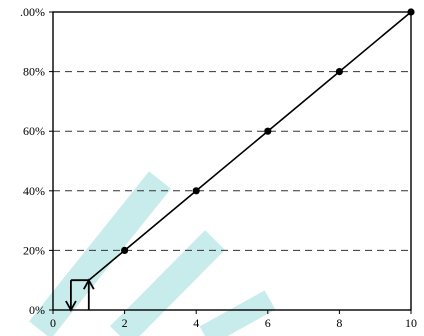 Image resolution: width=424 pixels, height=336 pixels. I want to click on y-axis-ticks: 0% 20% 40% 60% 80% .00%, so click(36, 161).